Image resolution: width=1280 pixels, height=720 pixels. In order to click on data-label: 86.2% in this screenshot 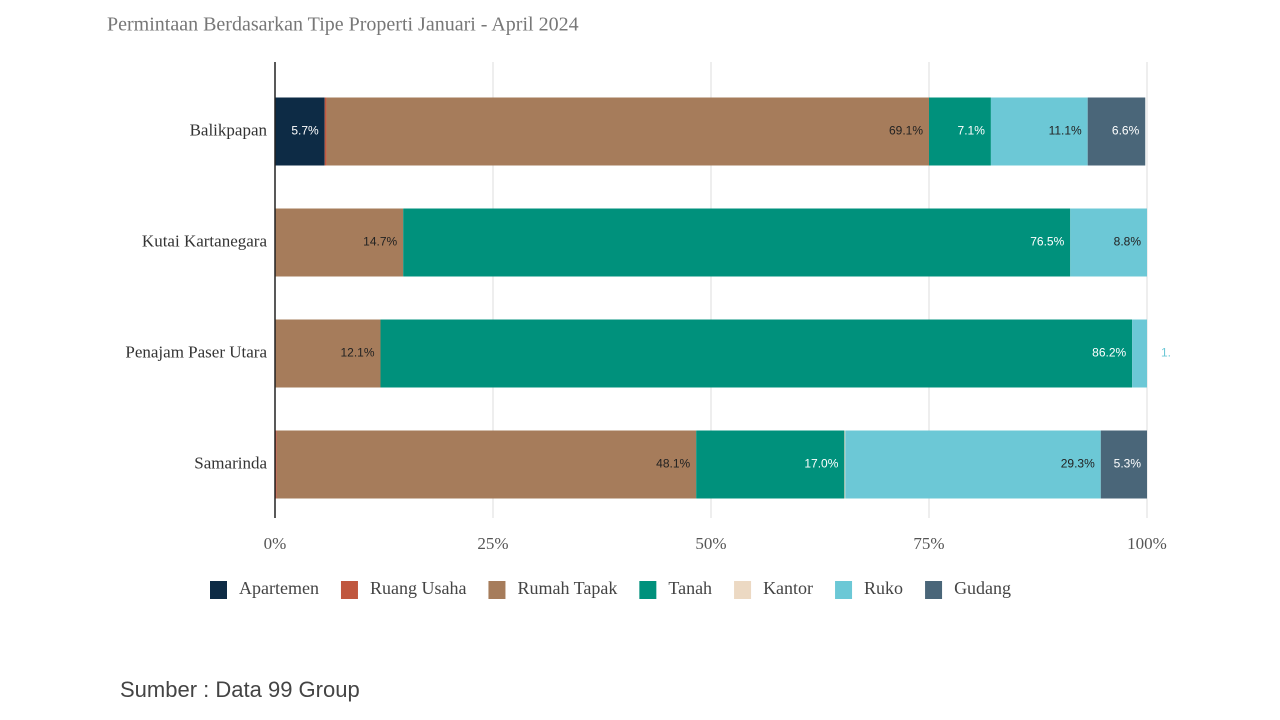, I will do `click(1109, 353)`.